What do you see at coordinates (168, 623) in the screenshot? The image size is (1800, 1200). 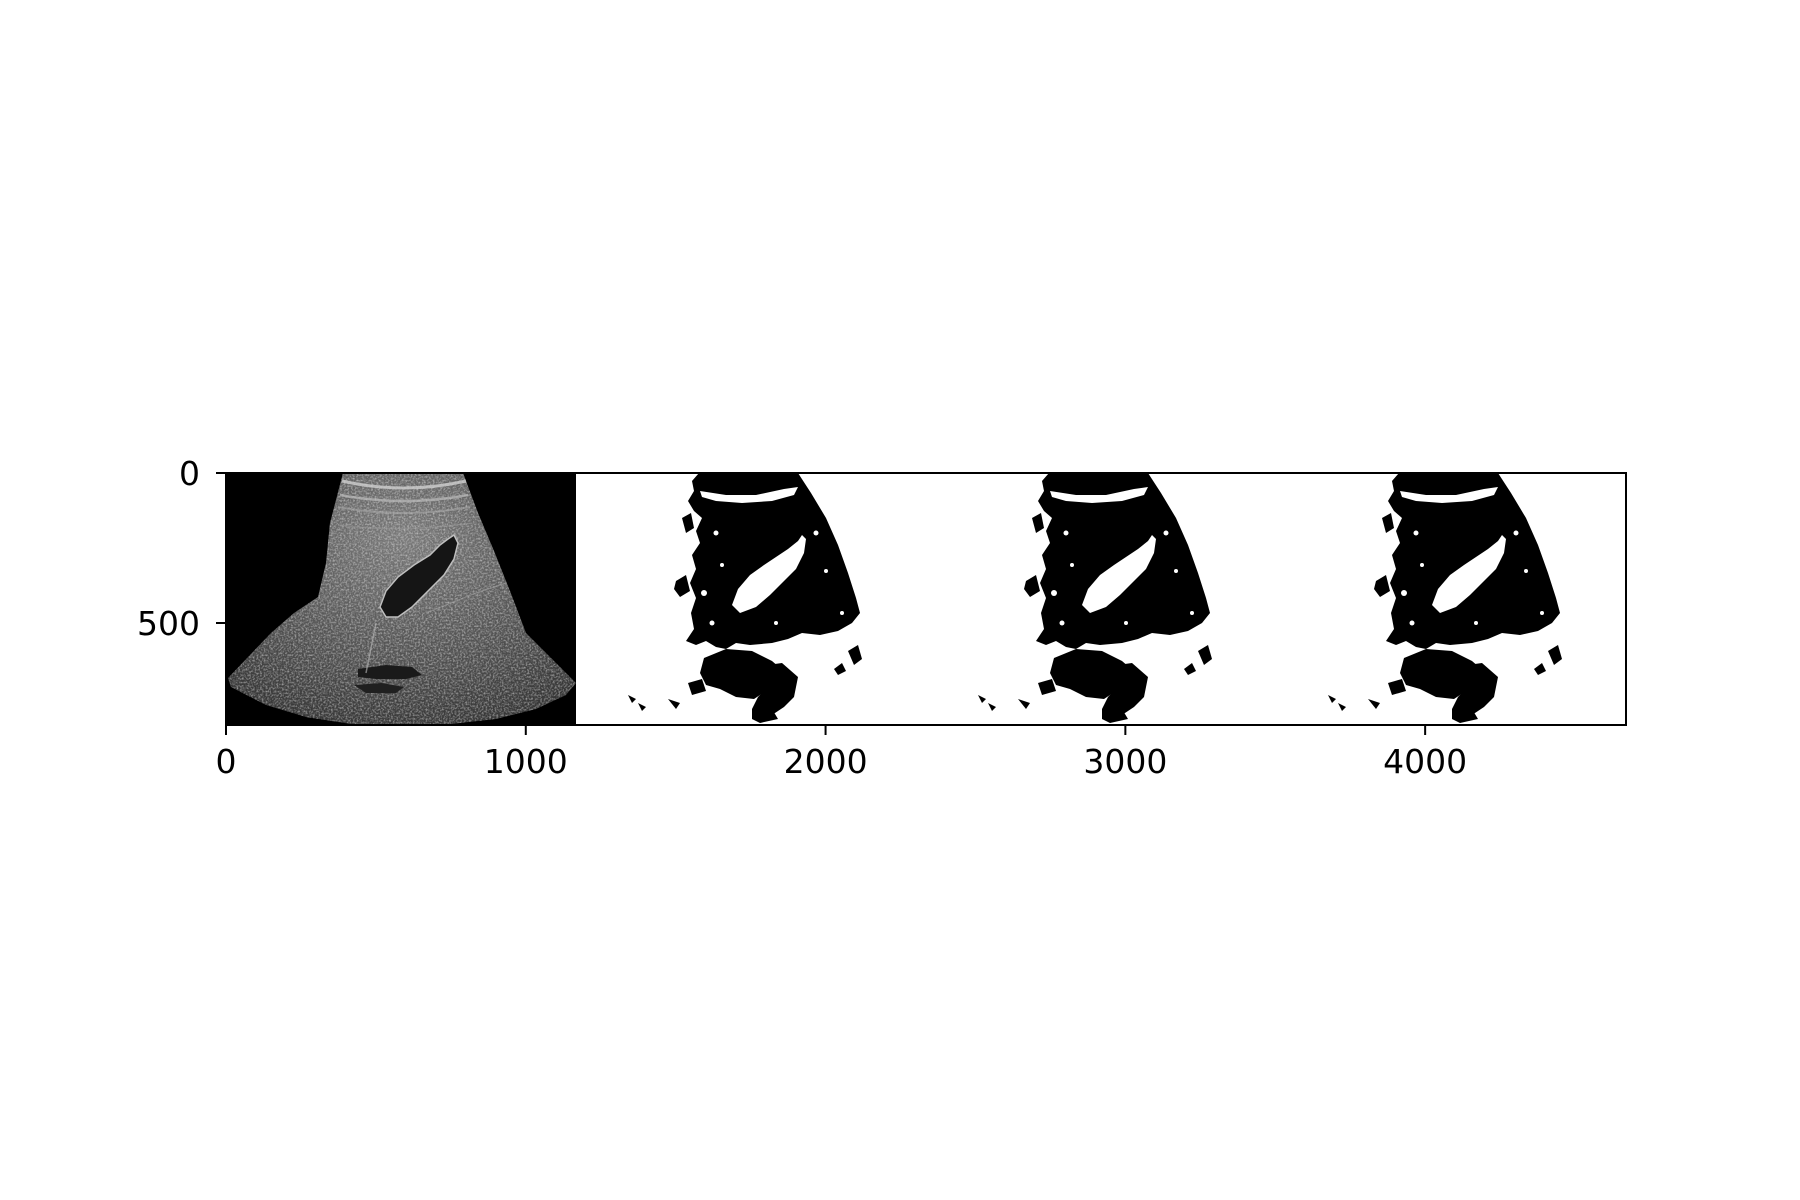 I see `y-tick-label: 500` at bounding box center [168, 623].